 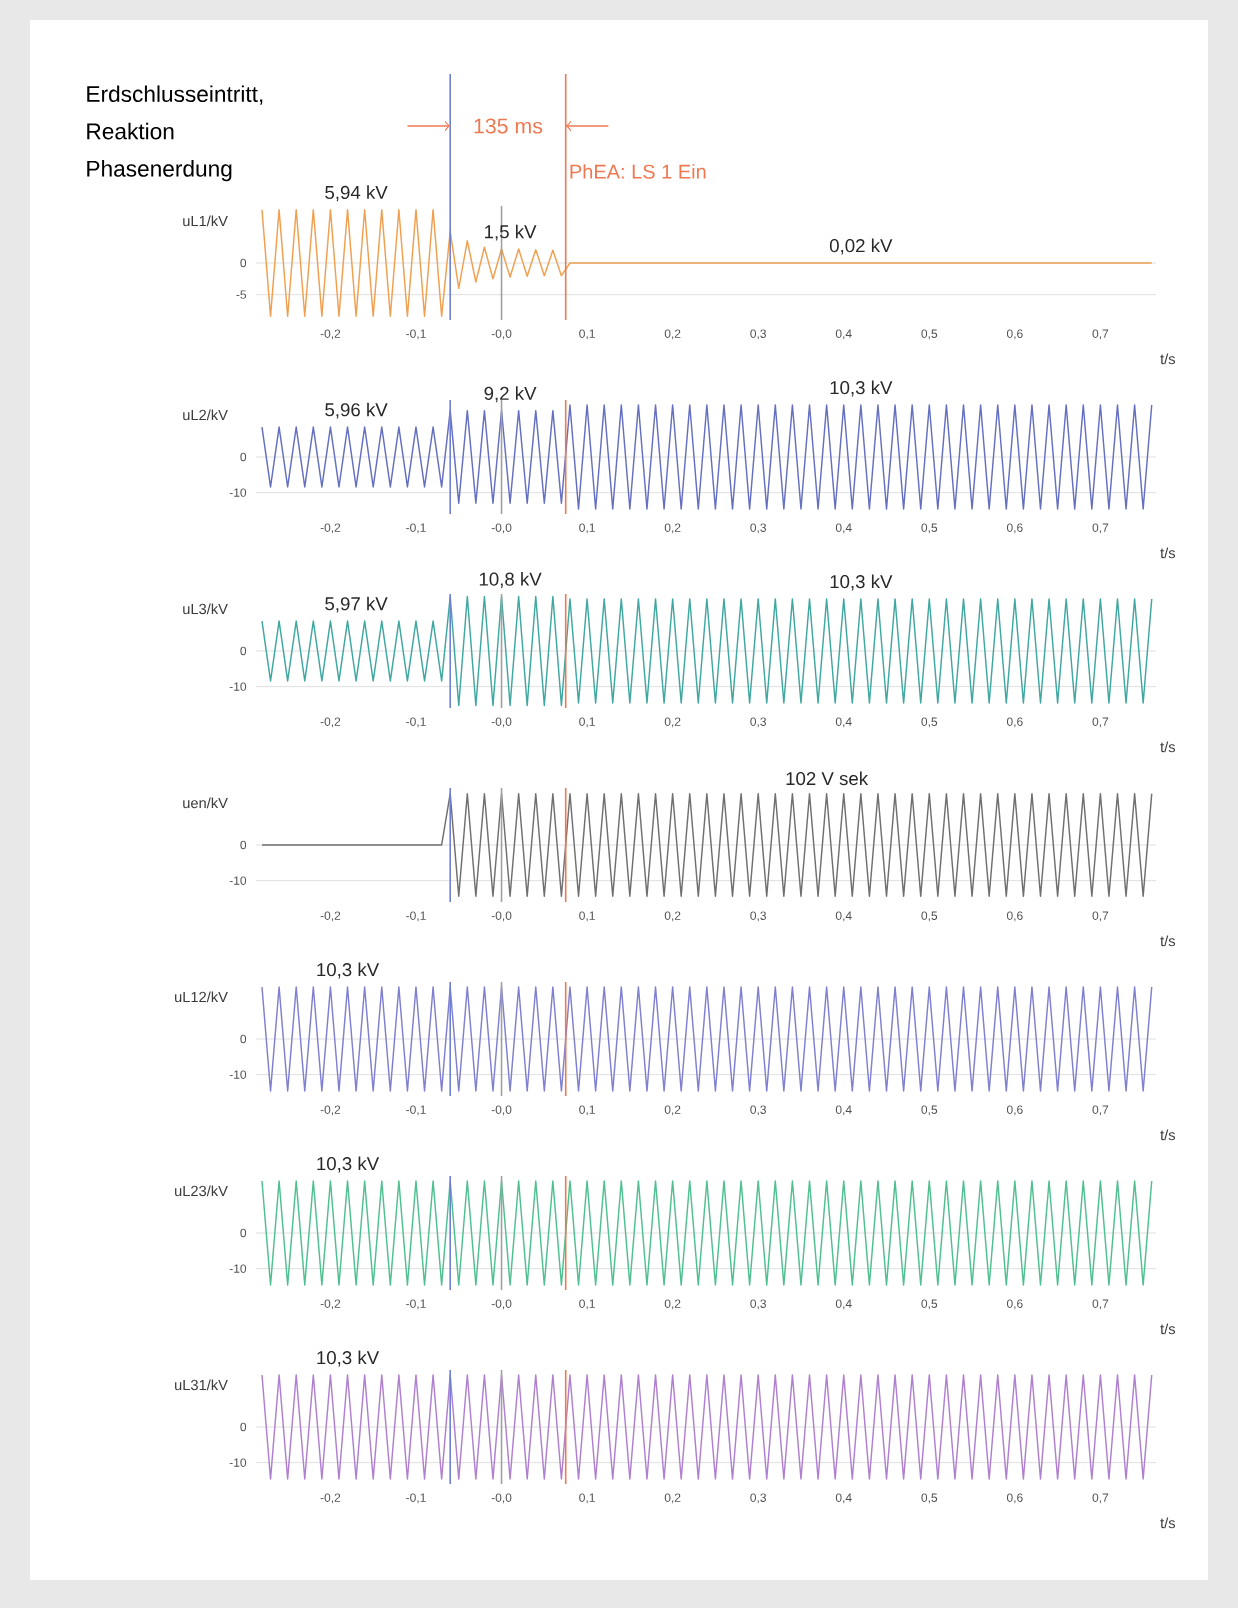 I want to click on annotation: 5,96 kV, so click(x=356, y=410).